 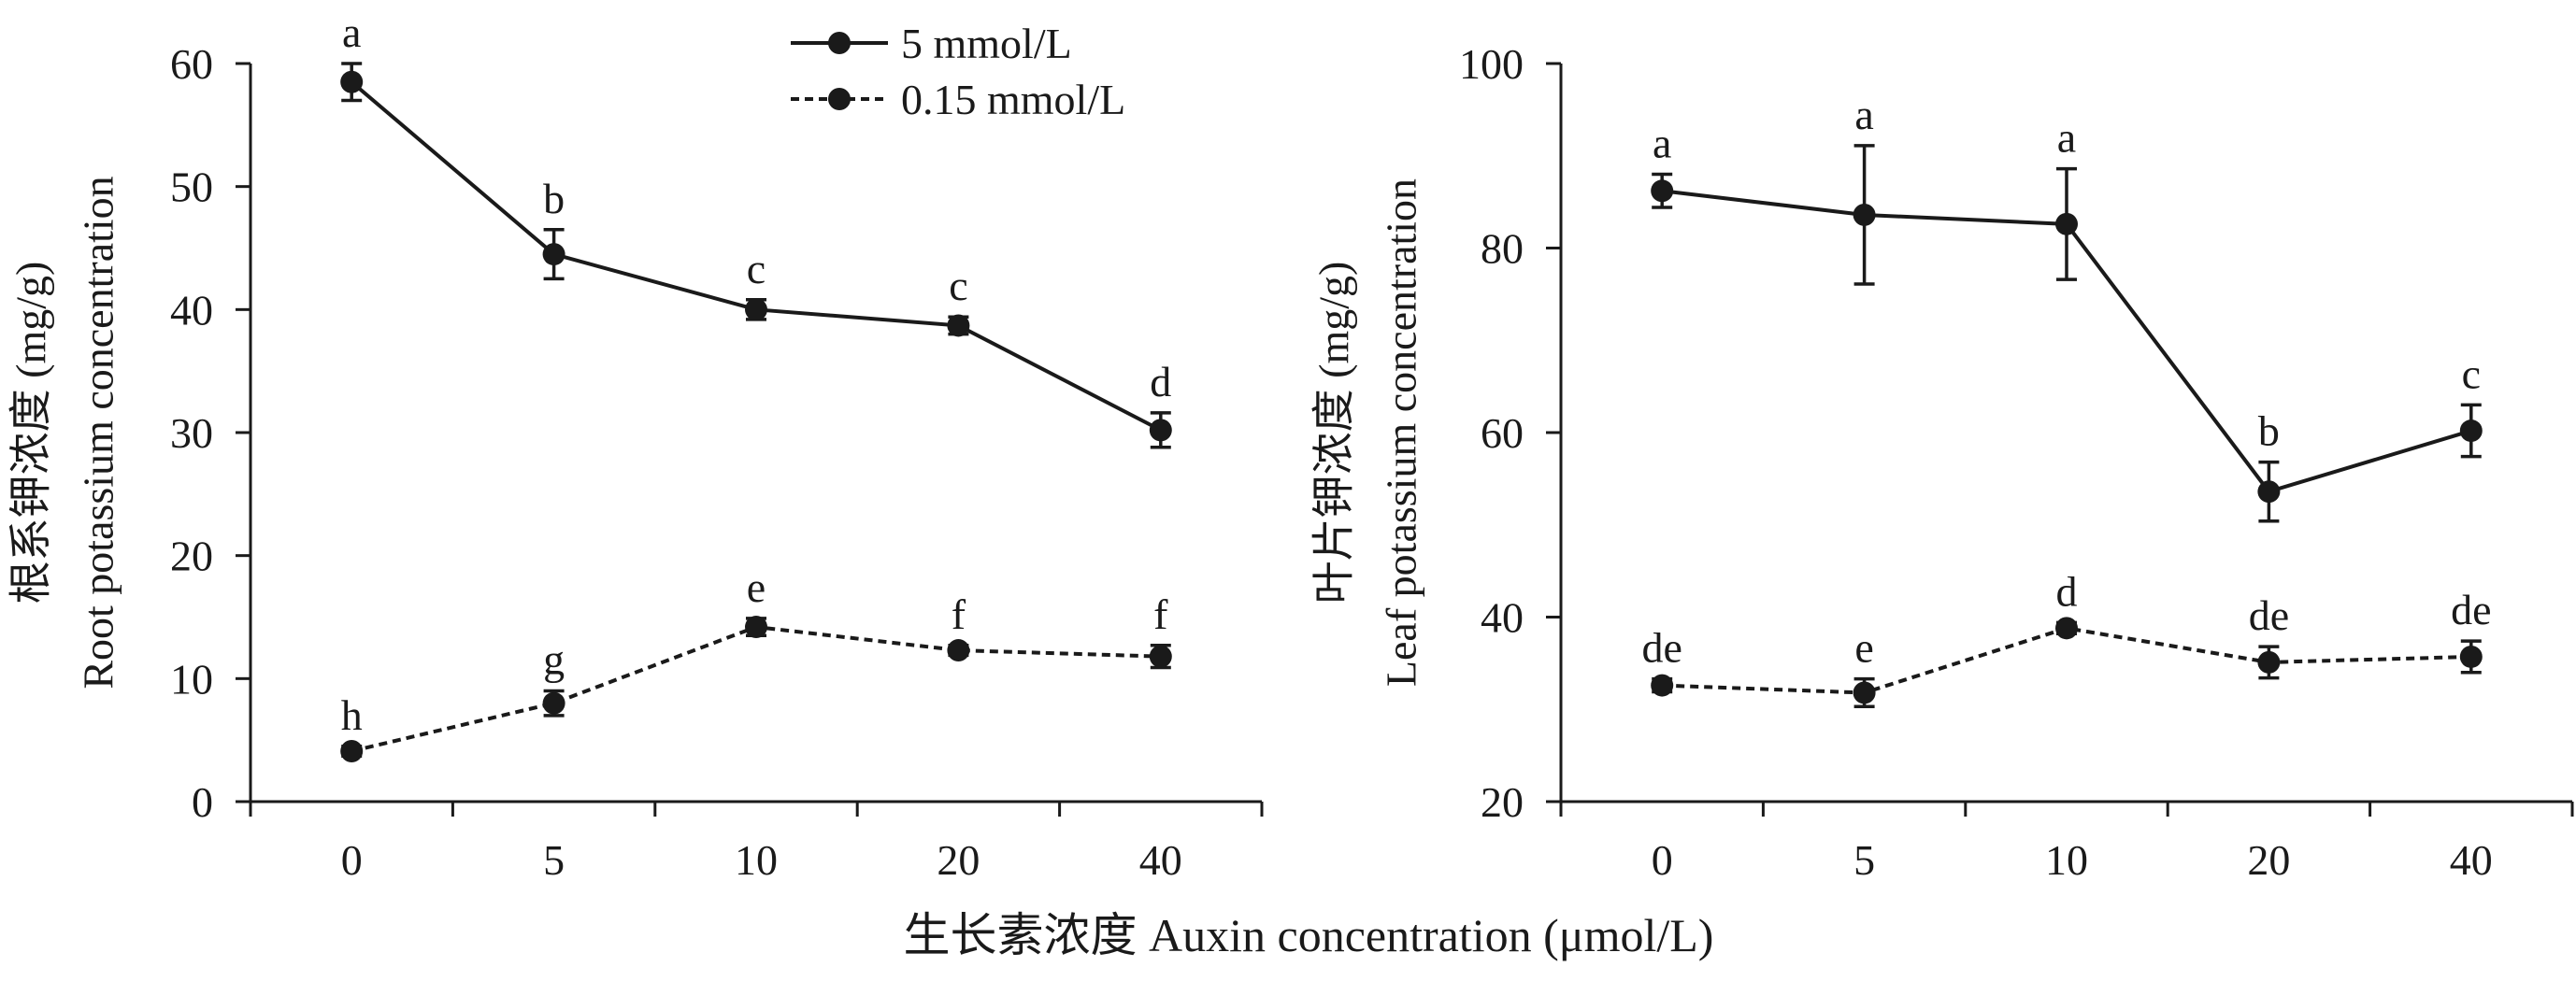 I want to click on y-axis-label-cn: 根系钾浓度 (mg/g), so click(x=31, y=433).